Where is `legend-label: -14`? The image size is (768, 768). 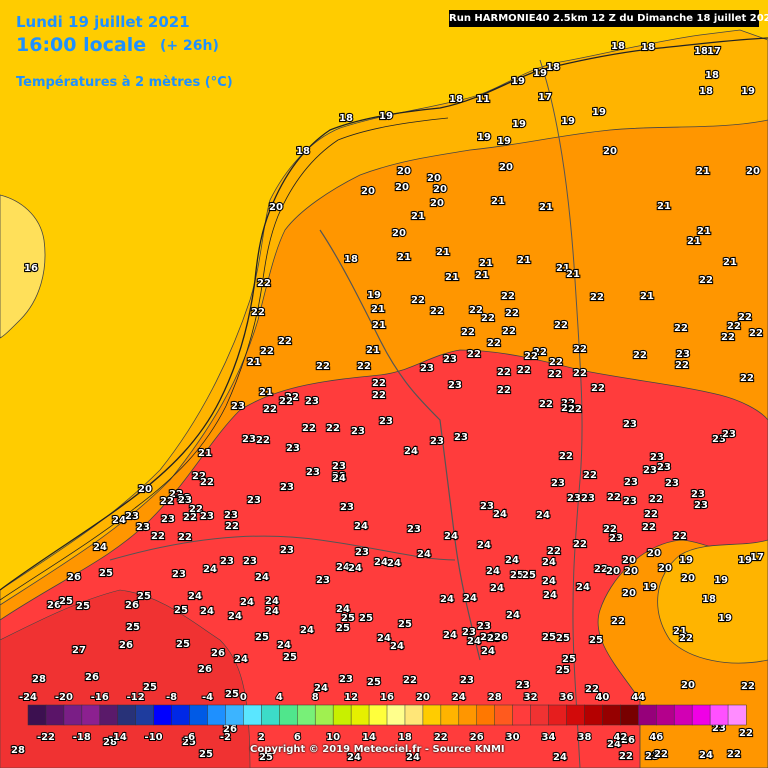
legend-label: -14 is located at coordinates (118, 737).